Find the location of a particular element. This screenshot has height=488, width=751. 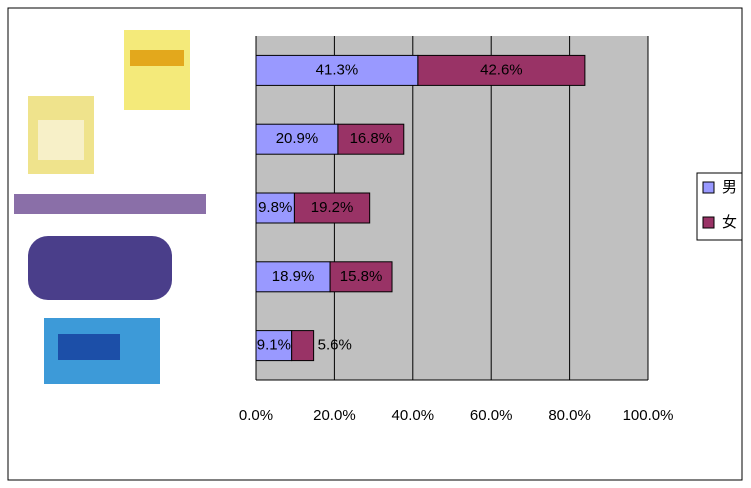

x-tick-label: 100.0% is located at coordinates (648, 415).